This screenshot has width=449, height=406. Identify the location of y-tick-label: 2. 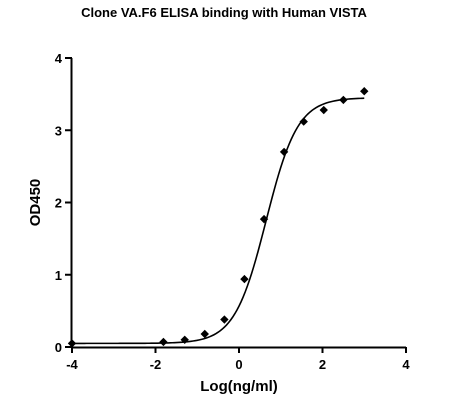
(58, 203).